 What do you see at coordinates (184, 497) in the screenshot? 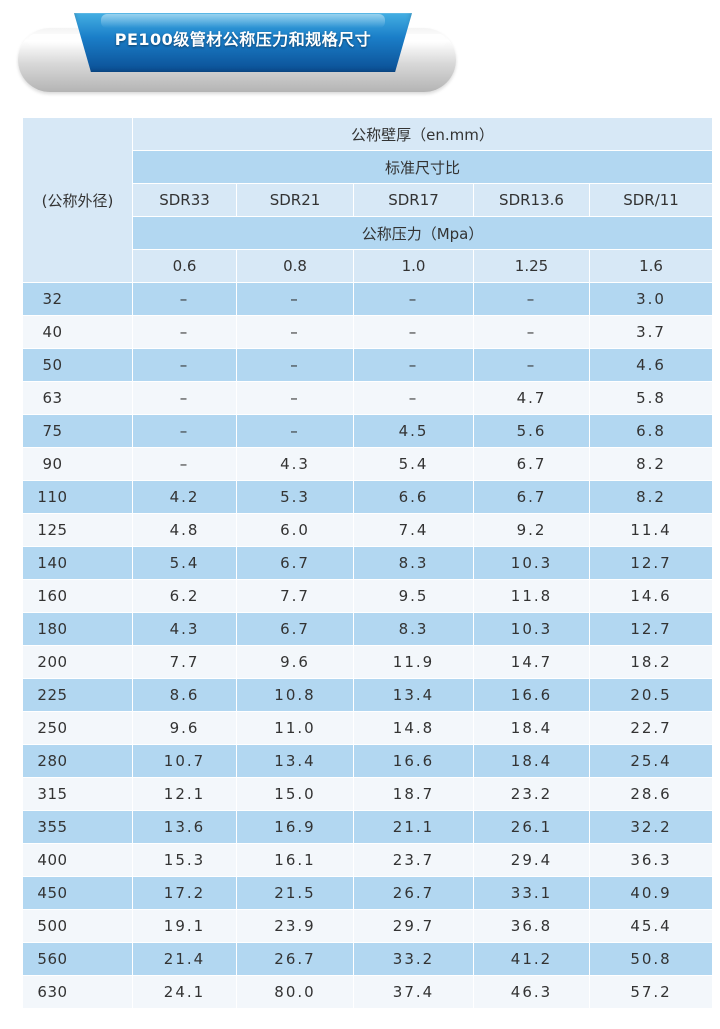
I see `thickness-cell: 4.2` at bounding box center [184, 497].